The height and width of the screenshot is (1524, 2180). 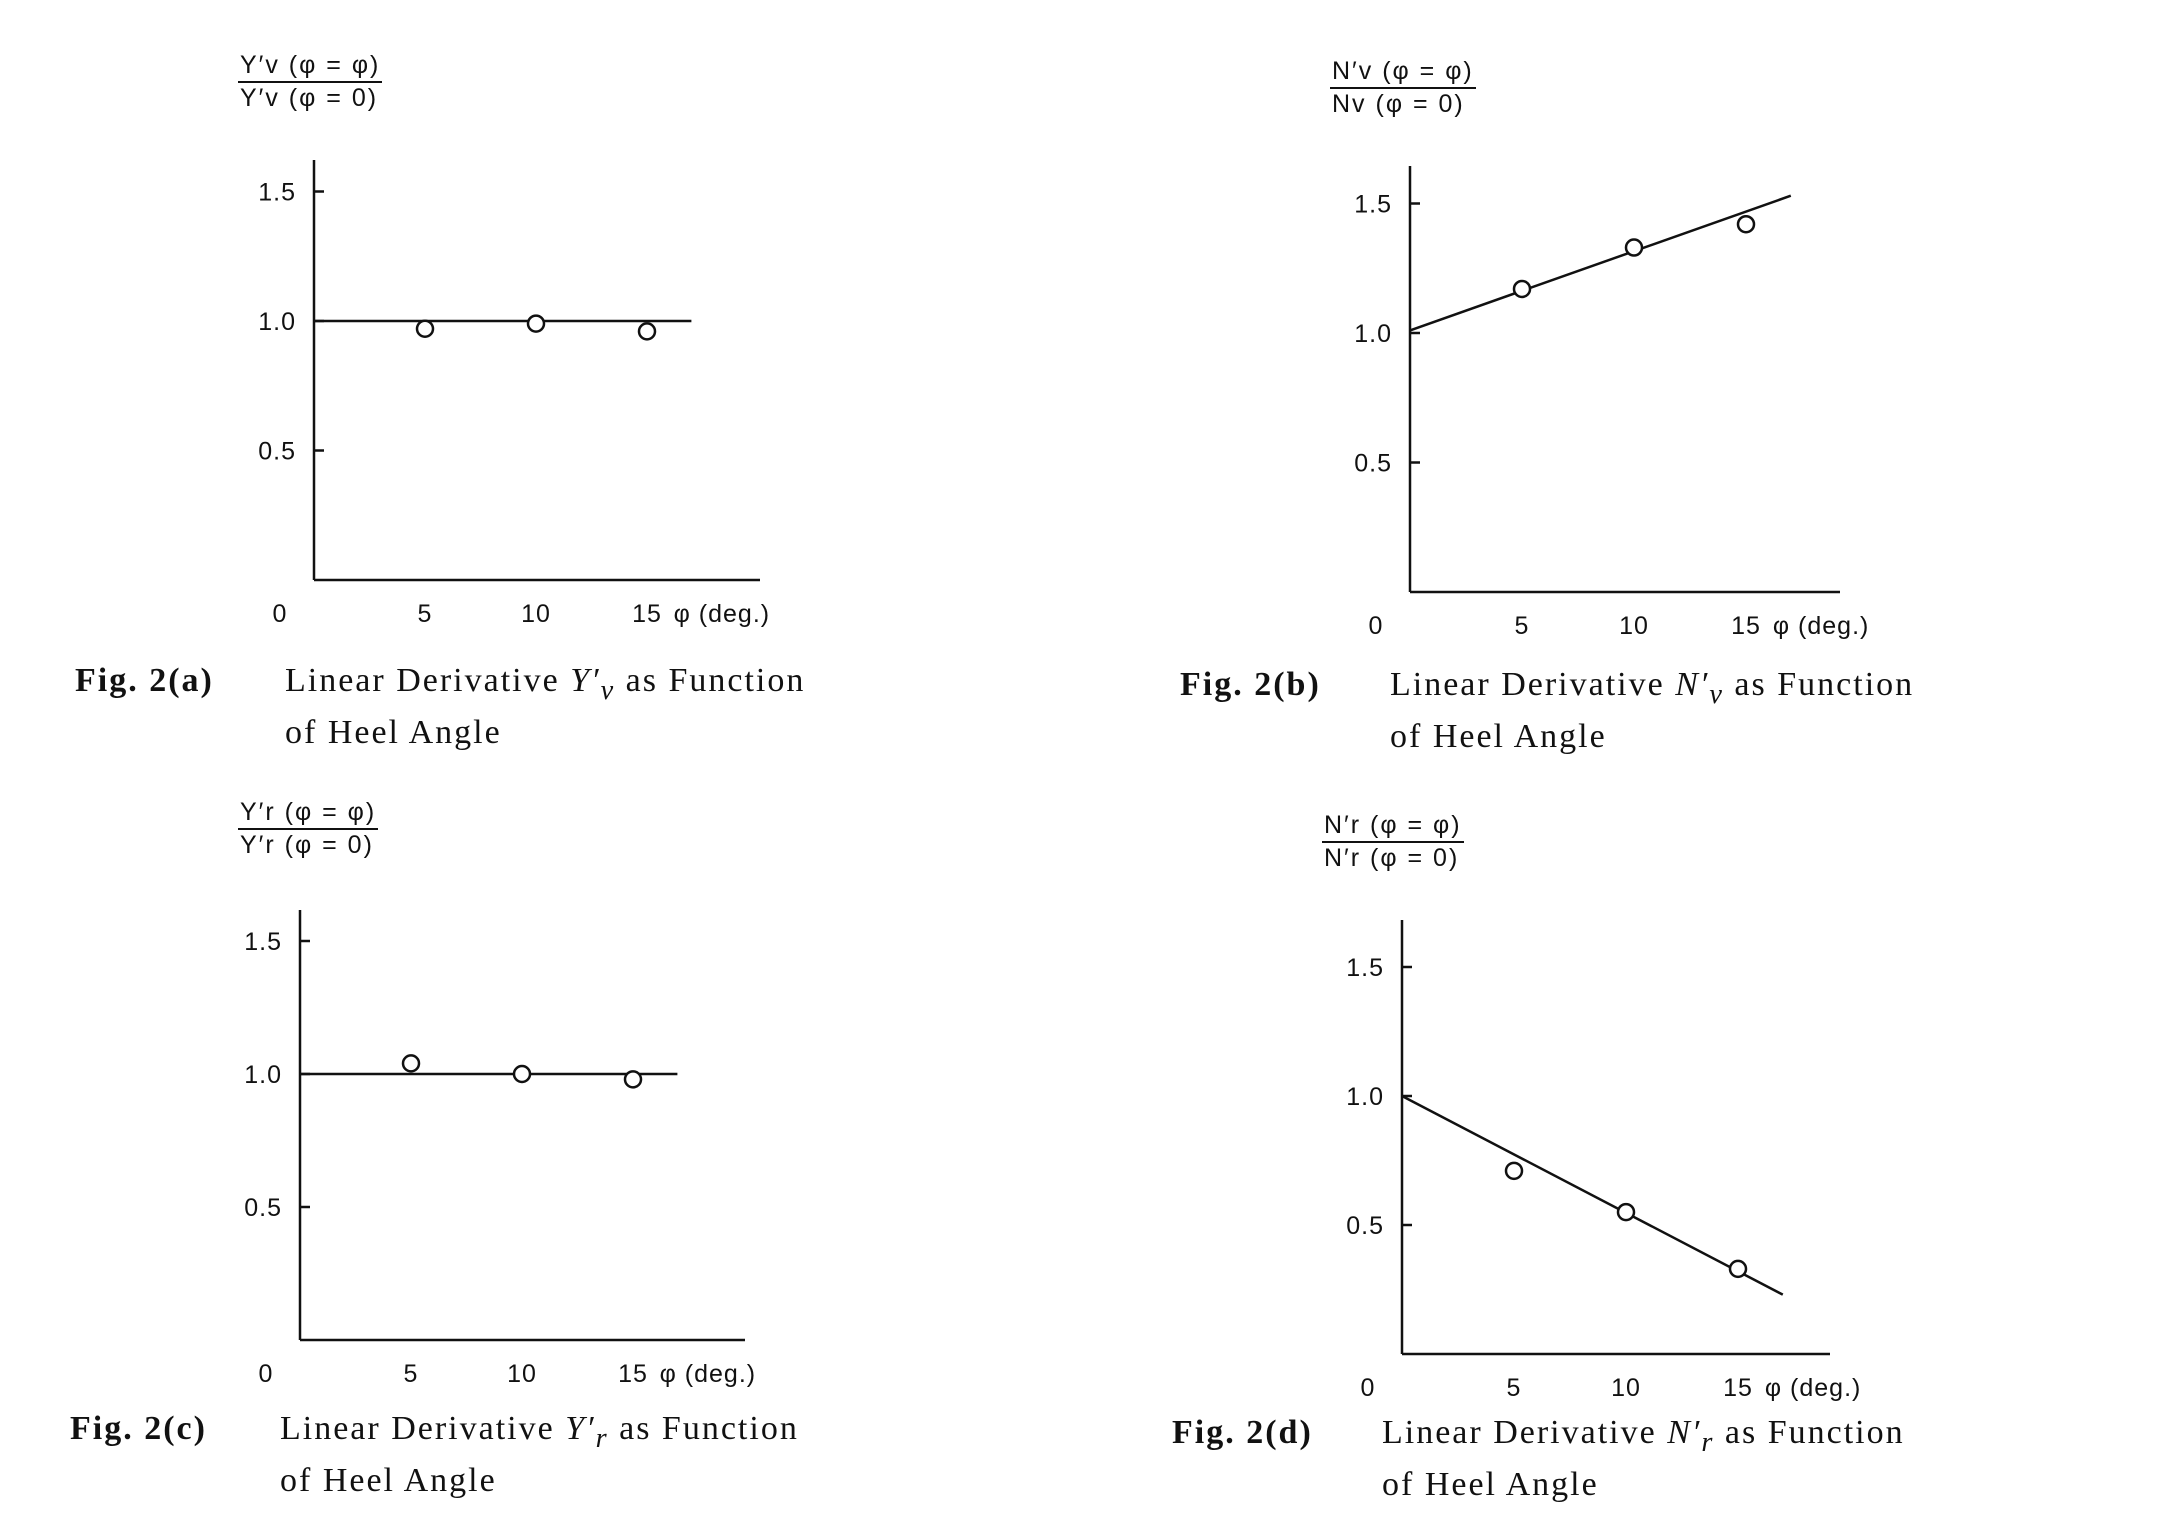 What do you see at coordinates (1365, 968) in the screenshot?
I see `y-tick-label-d-2: 1.5` at bounding box center [1365, 968].